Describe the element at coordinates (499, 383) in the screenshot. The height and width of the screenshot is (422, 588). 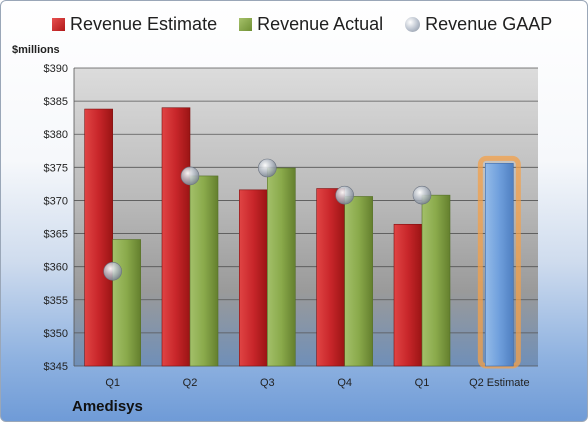
I see `x-tick-label: Q2 Estimate` at that location.